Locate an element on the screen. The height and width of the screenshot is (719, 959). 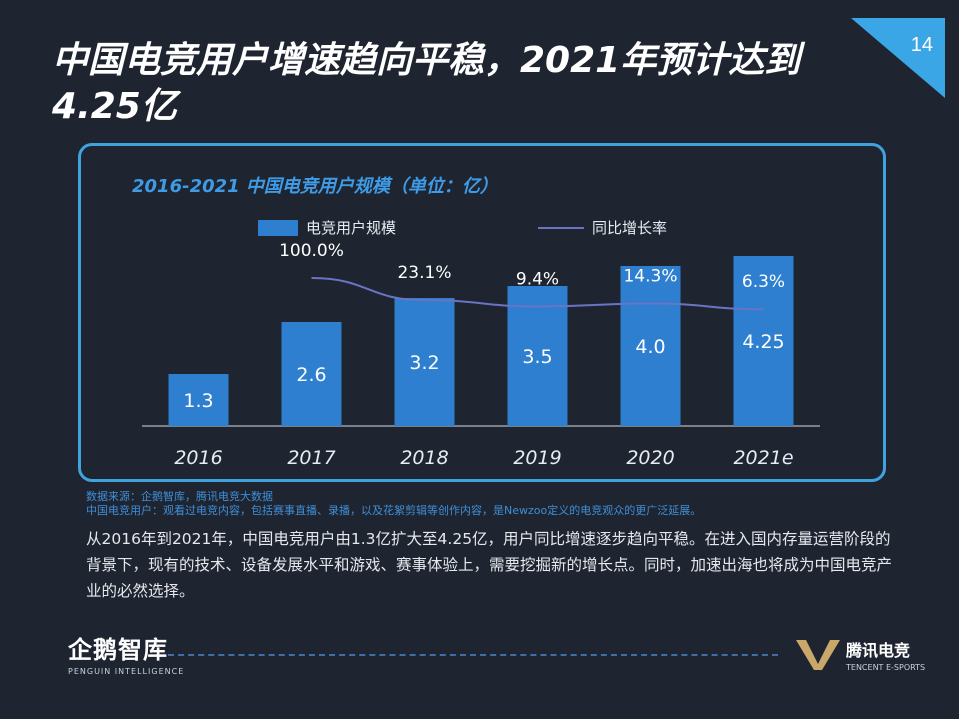
right-logo-subtext: TENCENT E-SPORTS is located at coordinates (886, 667).